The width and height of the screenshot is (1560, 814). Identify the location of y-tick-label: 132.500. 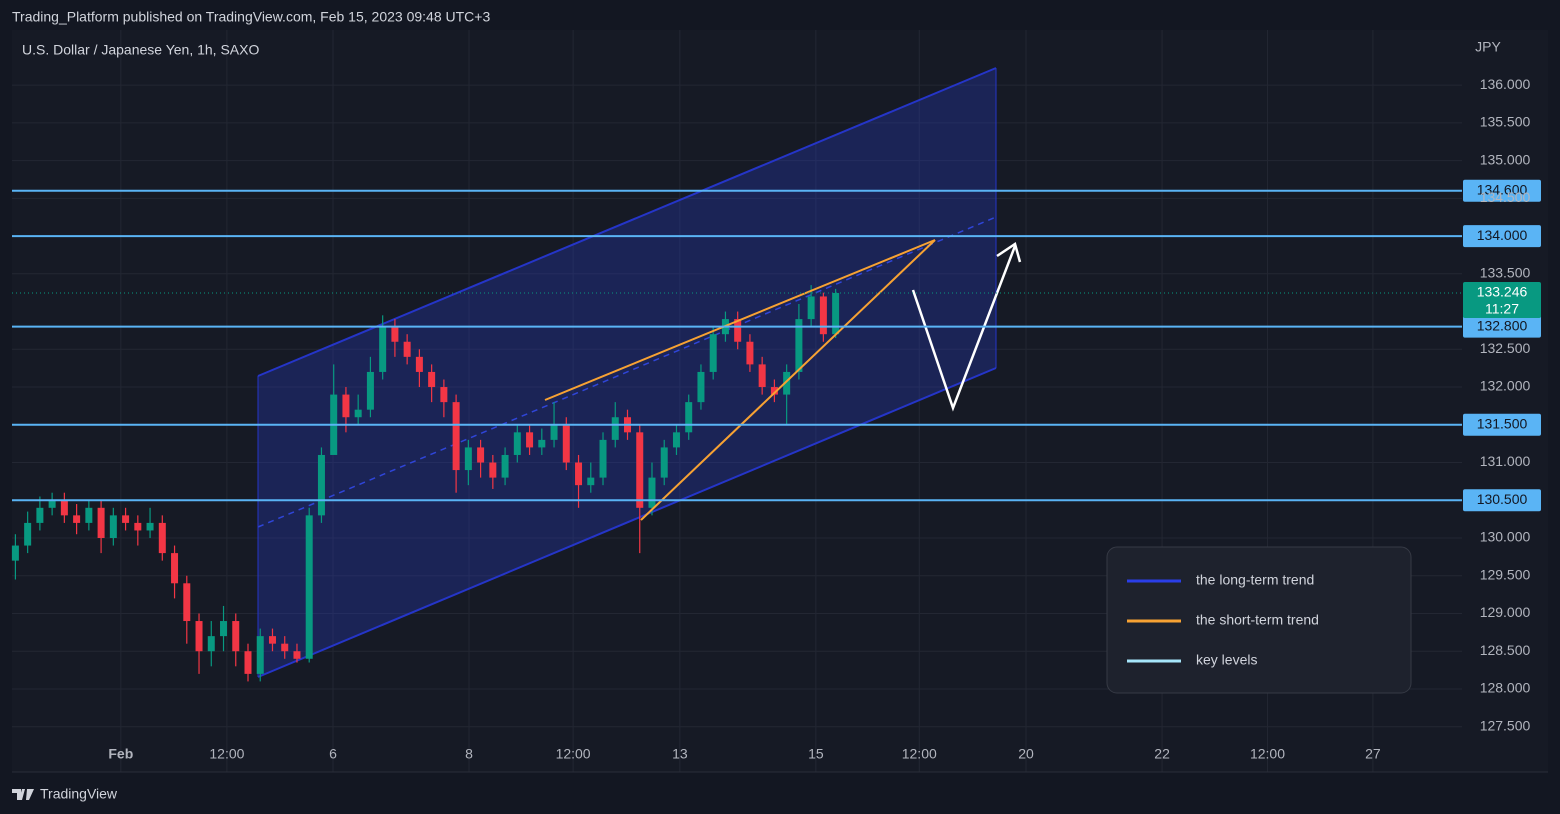
(1505, 348).